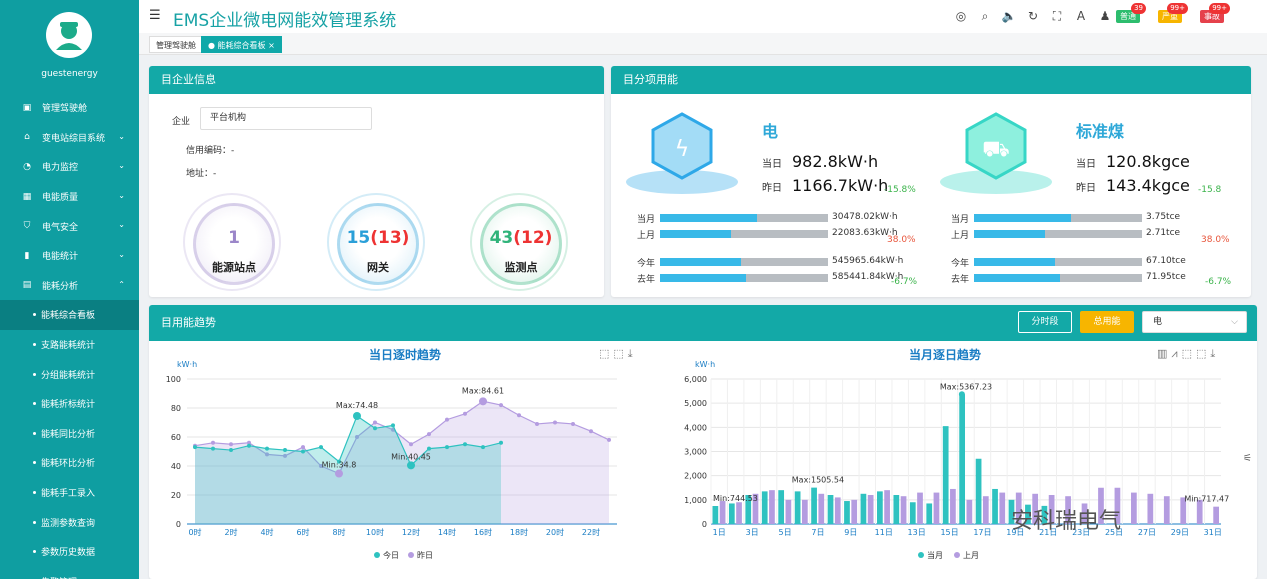 The width and height of the screenshot is (1267, 579). I want to click on row-value: 30478.02kW·h, so click(865, 217).